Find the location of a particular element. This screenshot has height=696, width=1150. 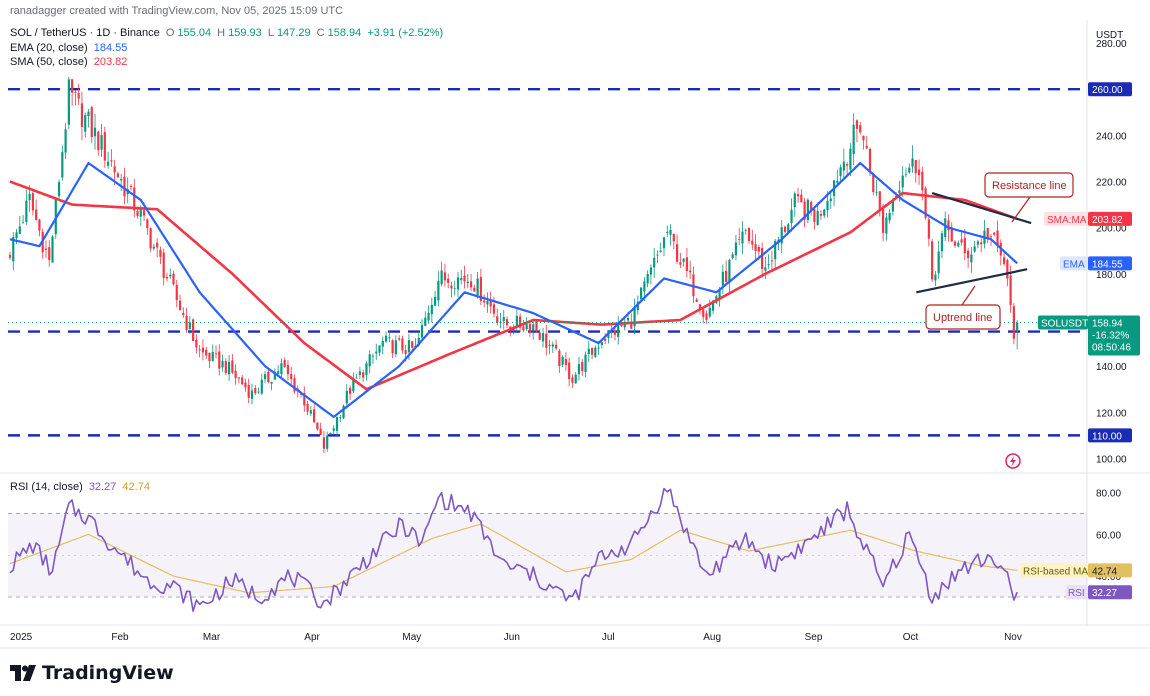

time-tick-label: Jun is located at coordinates (512, 637).